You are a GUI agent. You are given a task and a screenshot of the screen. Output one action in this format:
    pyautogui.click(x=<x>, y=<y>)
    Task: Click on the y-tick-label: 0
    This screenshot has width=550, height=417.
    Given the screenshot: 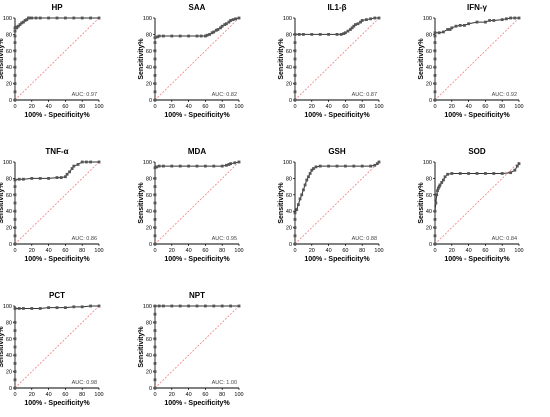 What is the action you would take?
    pyautogui.click(x=290, y=101)
    